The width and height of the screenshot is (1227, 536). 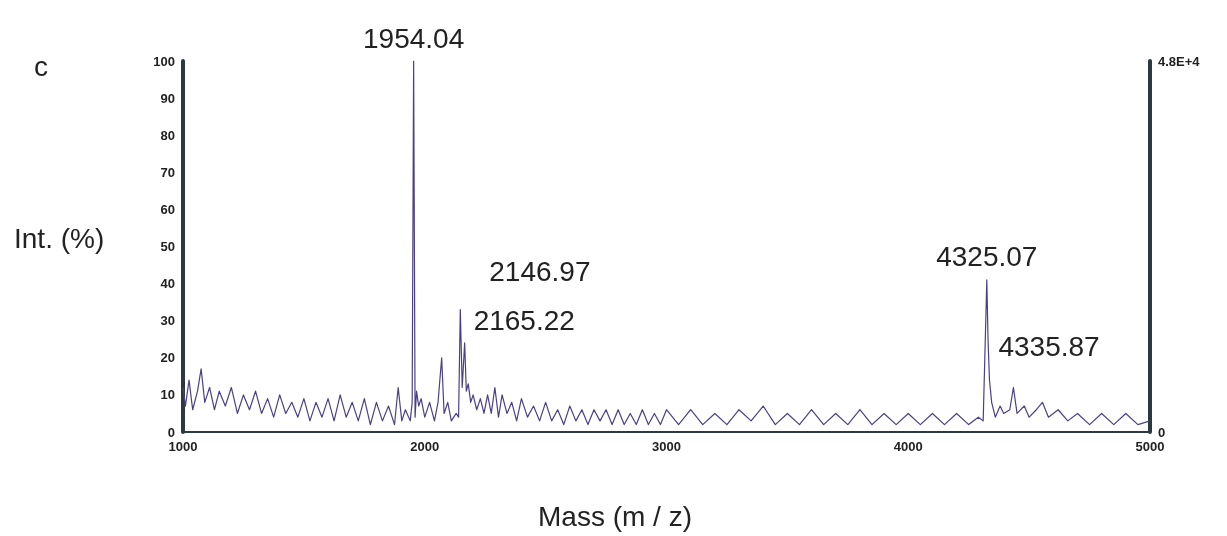 What do you see at coordinates (425, 446) in the screenshot?
I see `x-tick-label: 2000` at bounding box center [425, 446].